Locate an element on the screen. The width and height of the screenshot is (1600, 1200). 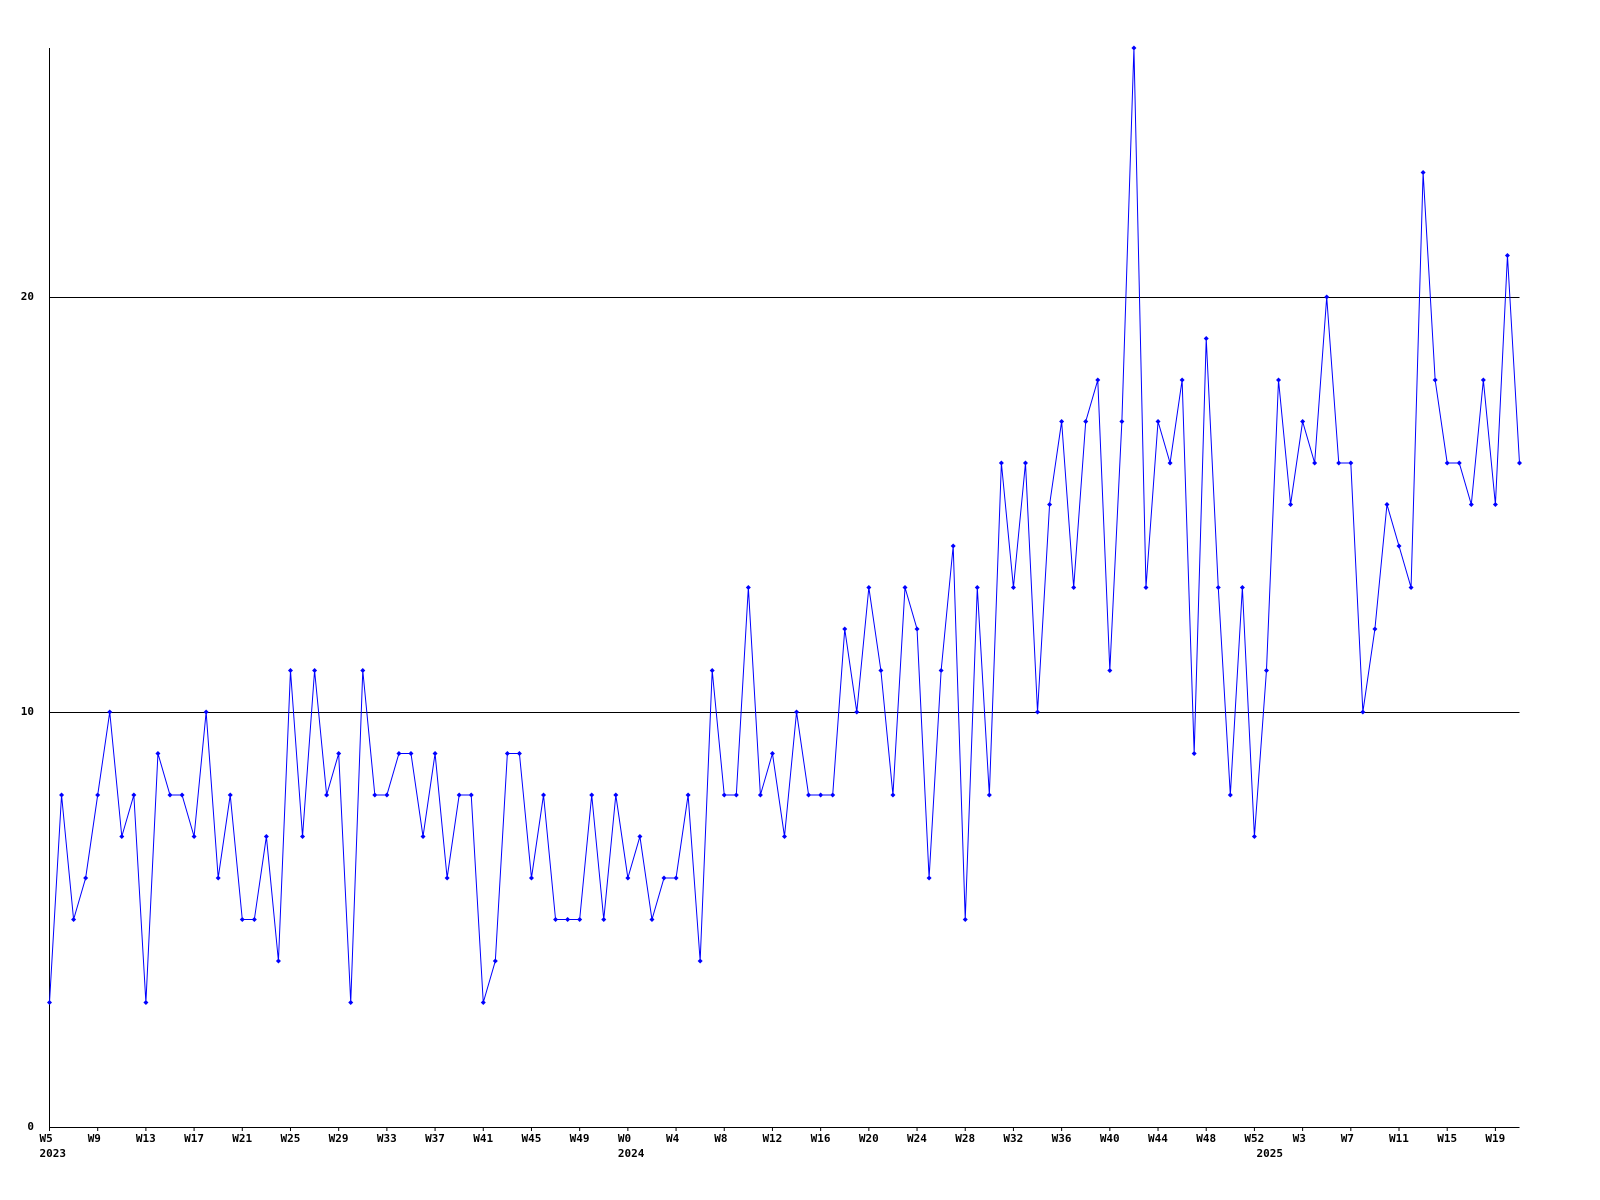
x-tick-label: W17 is located at coordinates (194, 1138).